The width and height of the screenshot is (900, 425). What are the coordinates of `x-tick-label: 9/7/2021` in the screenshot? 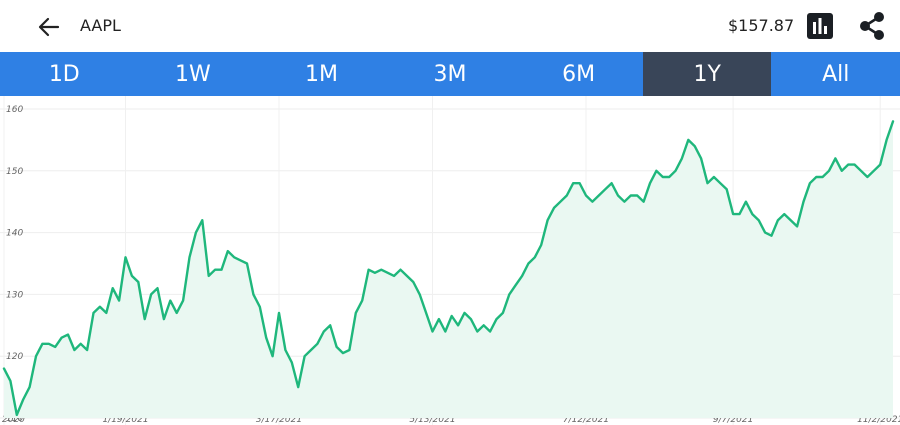 It's located at (733, 420).